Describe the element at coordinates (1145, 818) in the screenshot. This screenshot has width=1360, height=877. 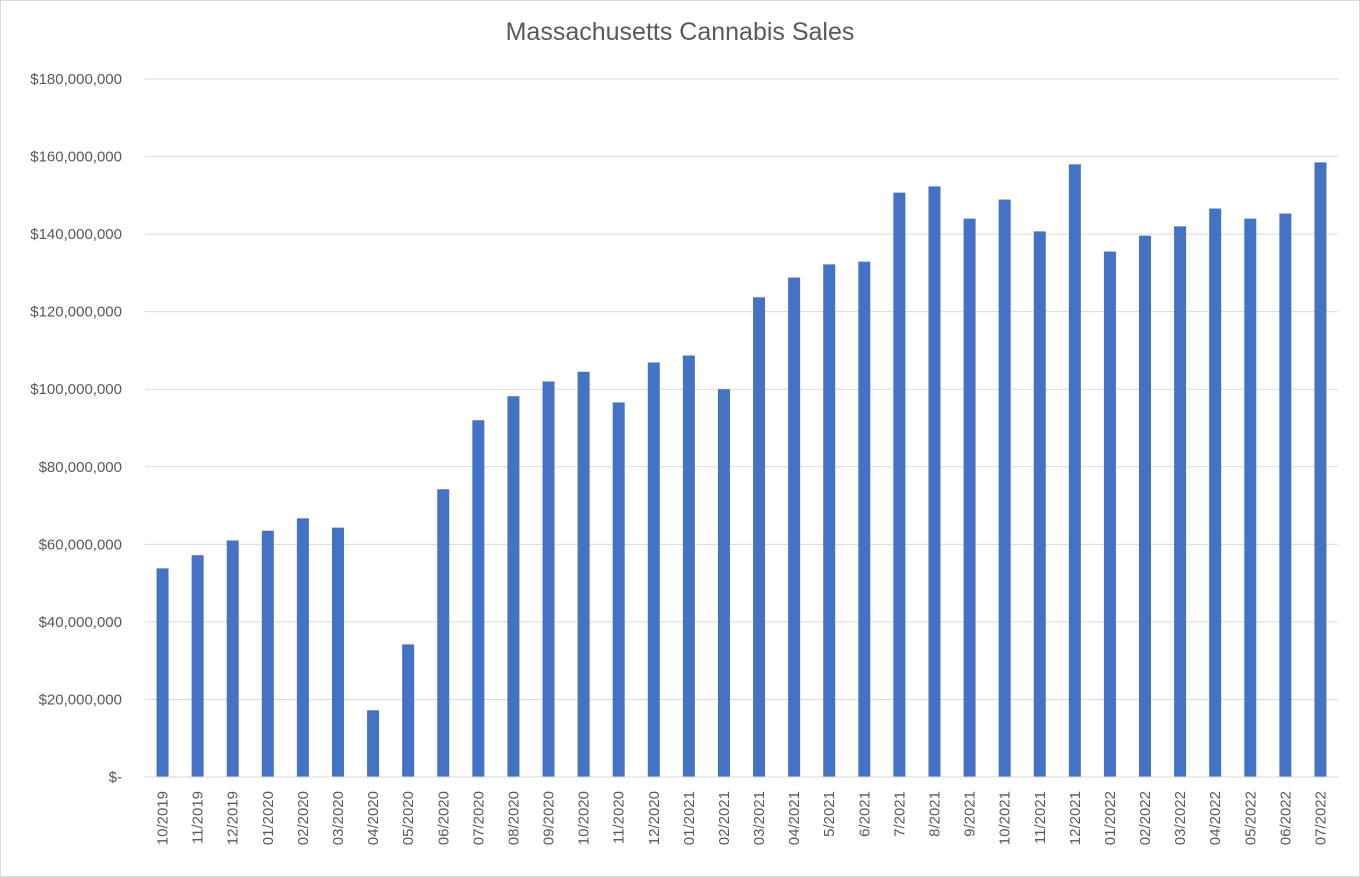
I see `x-tick-label: 02/2022` at that location.